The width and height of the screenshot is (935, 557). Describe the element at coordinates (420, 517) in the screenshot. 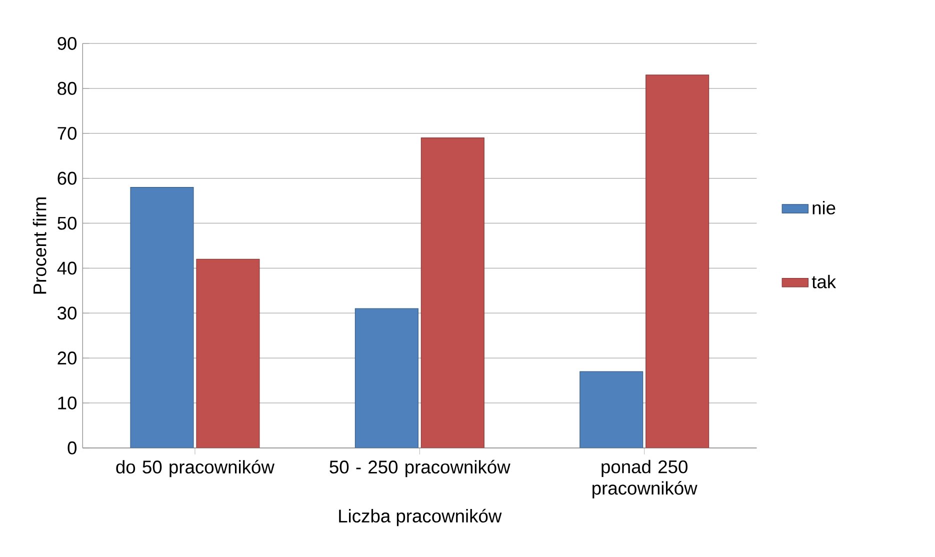

I see `x-axis-title: Liczba pracowników` at that location.